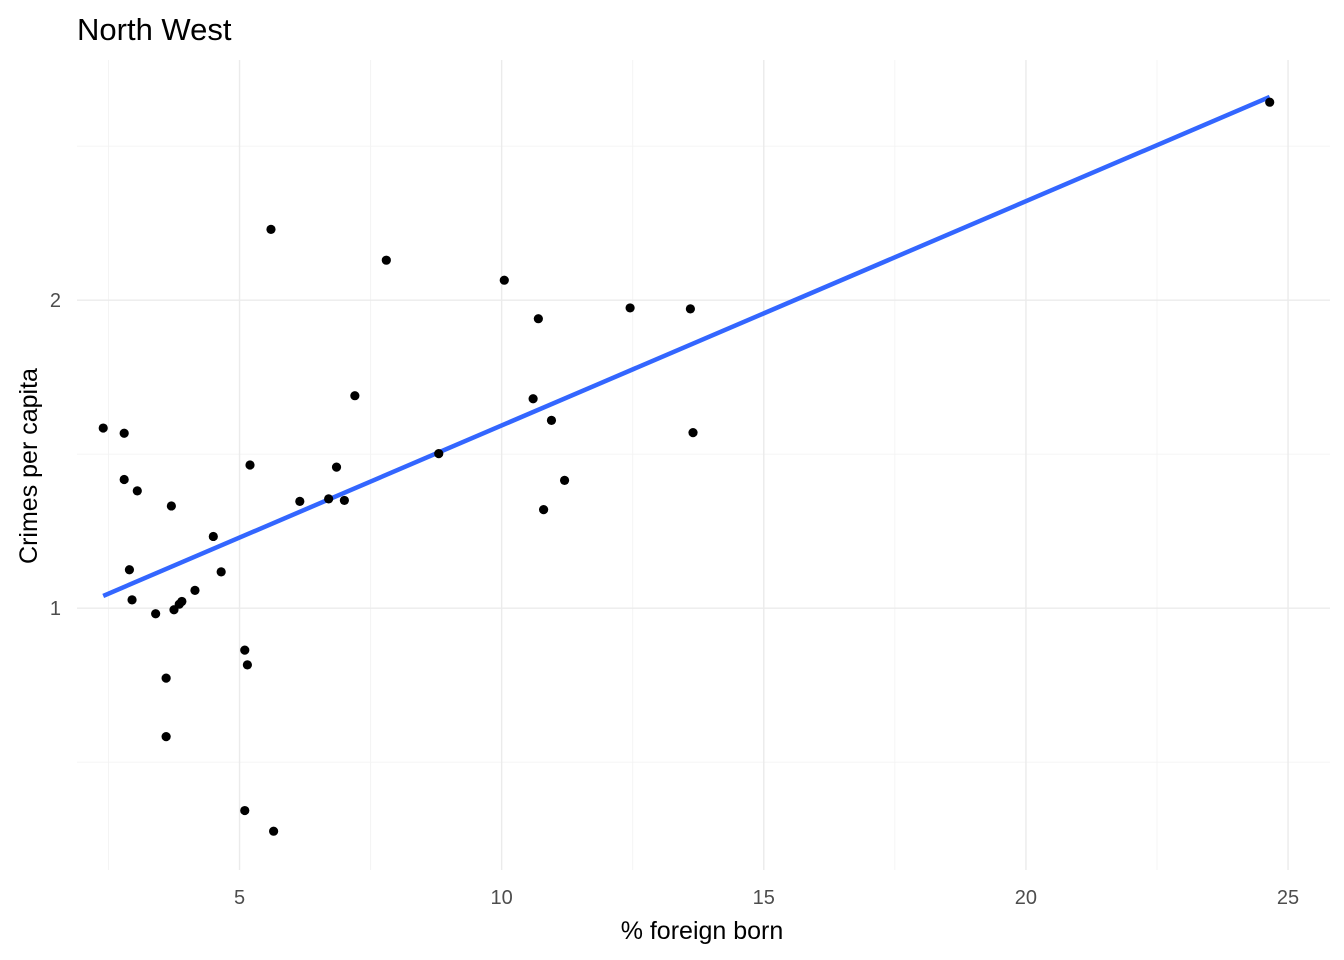 The width and height of the screenshot is (1344, 960). What do you see at coordinates (55, 609) in the screenshot?
I see `y-tick-label: 1` at bounding box center [55, 609].